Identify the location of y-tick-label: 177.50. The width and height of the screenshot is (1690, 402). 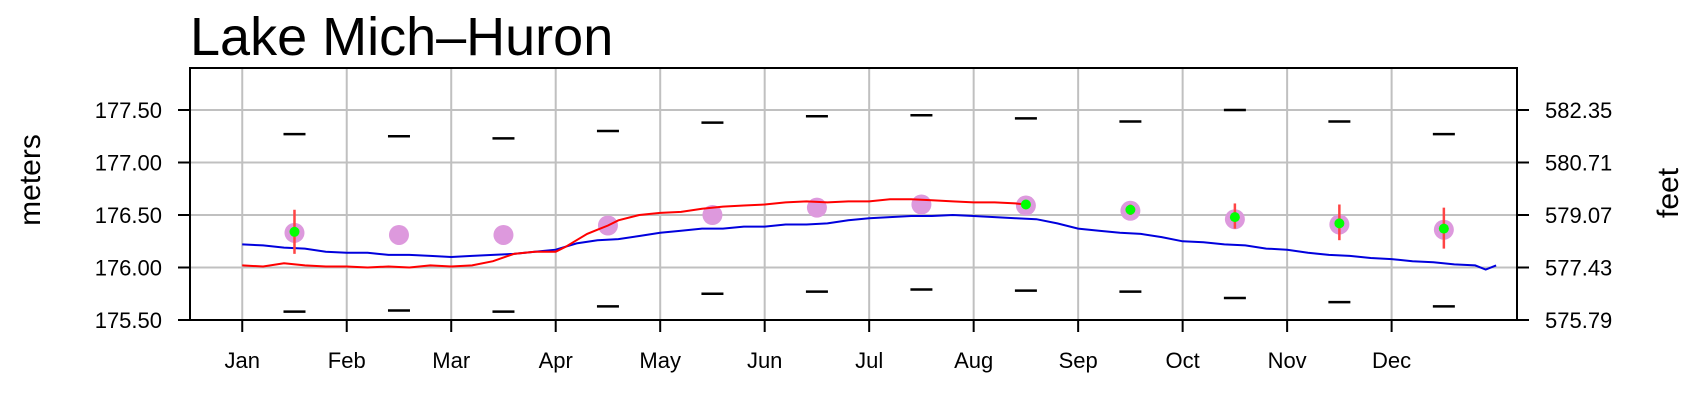
(128, 110).